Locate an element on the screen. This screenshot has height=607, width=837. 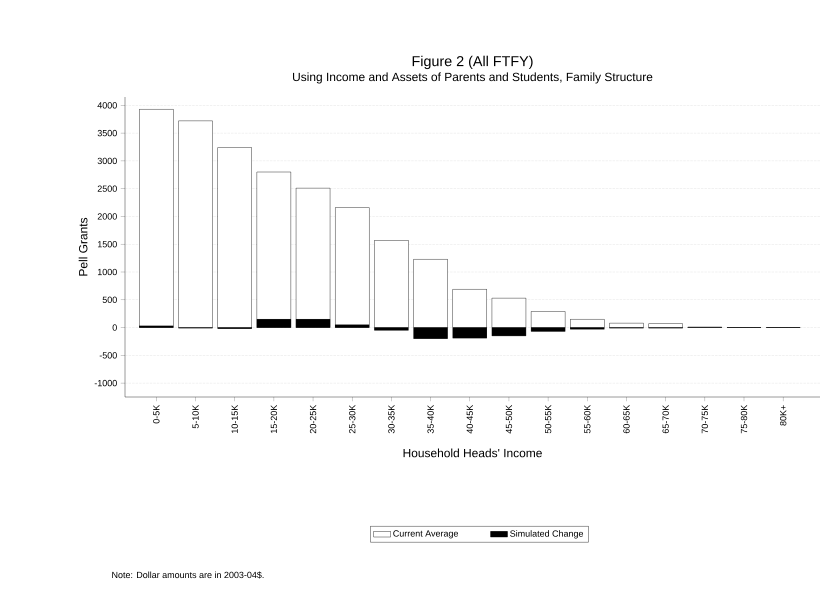
x-tick-label: 5-10K is located at coordinates (195, 416).